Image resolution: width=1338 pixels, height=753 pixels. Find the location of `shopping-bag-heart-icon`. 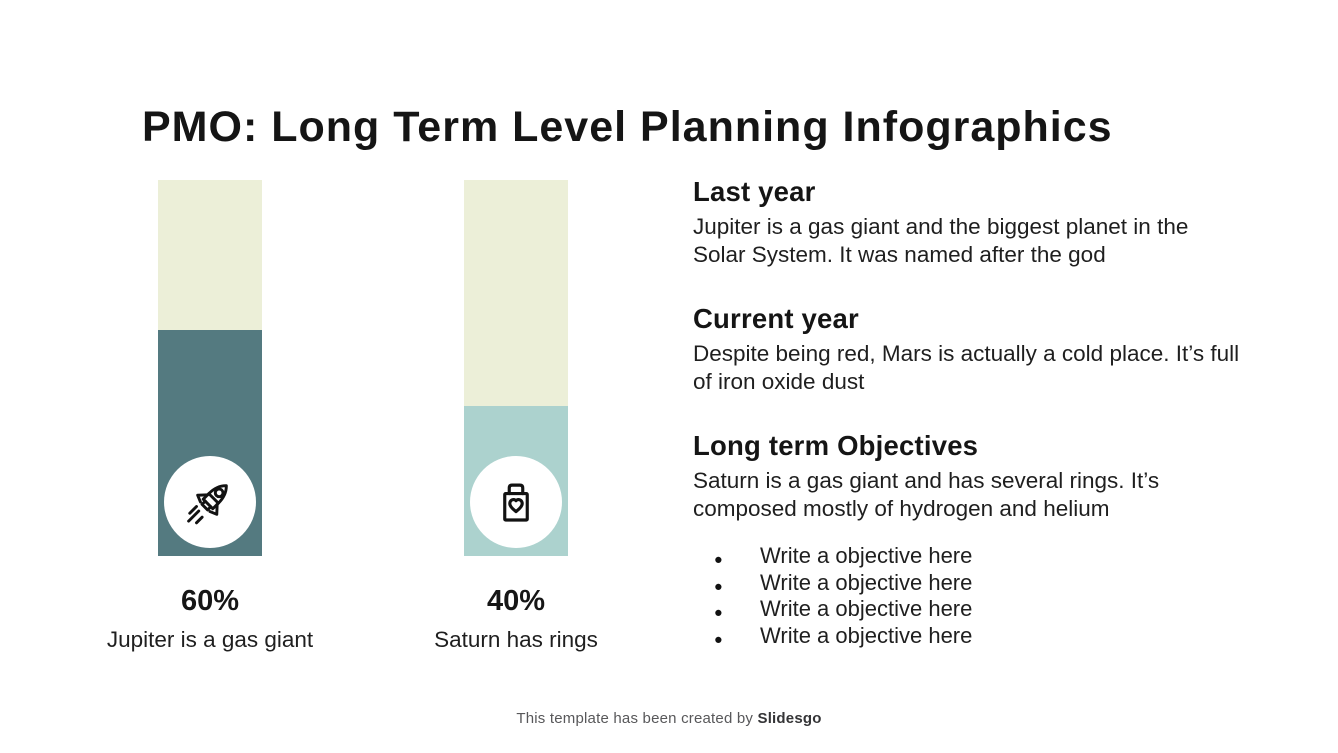

shopping-bag-heart-icon is located at coordinates (516, 502).